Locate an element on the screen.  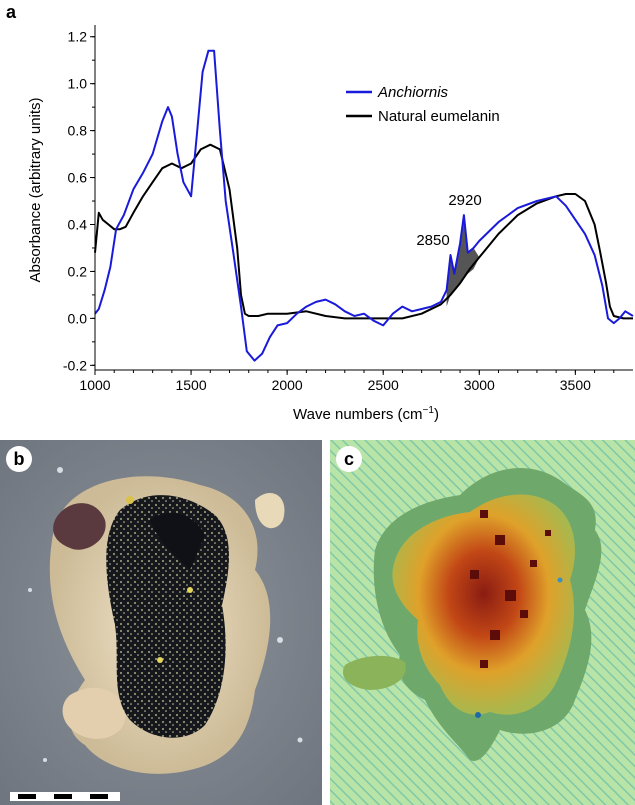
legend-label-anchiornis: Anchiornis is located at coordinates (413, 92).